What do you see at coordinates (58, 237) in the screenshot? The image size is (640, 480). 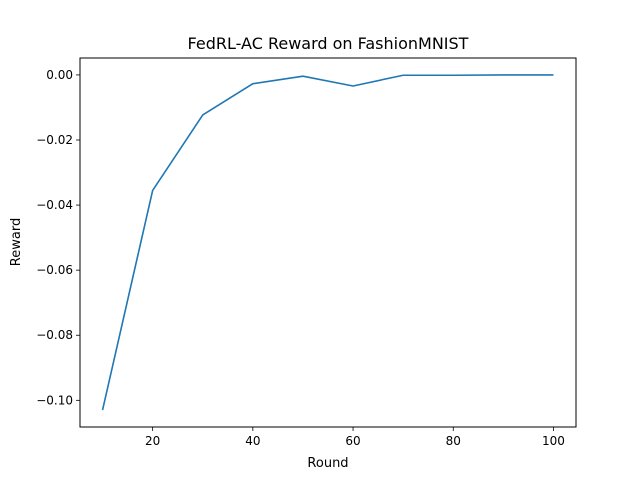 I see `y-axis-ticks: 0.00 −0.02 −0.04 −0.06 −0.08 −0.10` at bounding box center [58, 237].